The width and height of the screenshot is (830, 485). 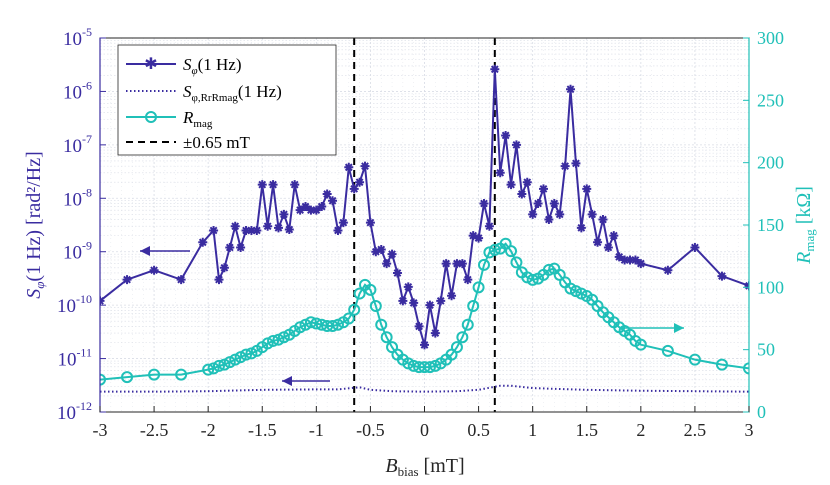 What do you see at coordinates (316, 430) in the screenshot?
I see `x-tick-label: -1` at bounding box center [316, 430].